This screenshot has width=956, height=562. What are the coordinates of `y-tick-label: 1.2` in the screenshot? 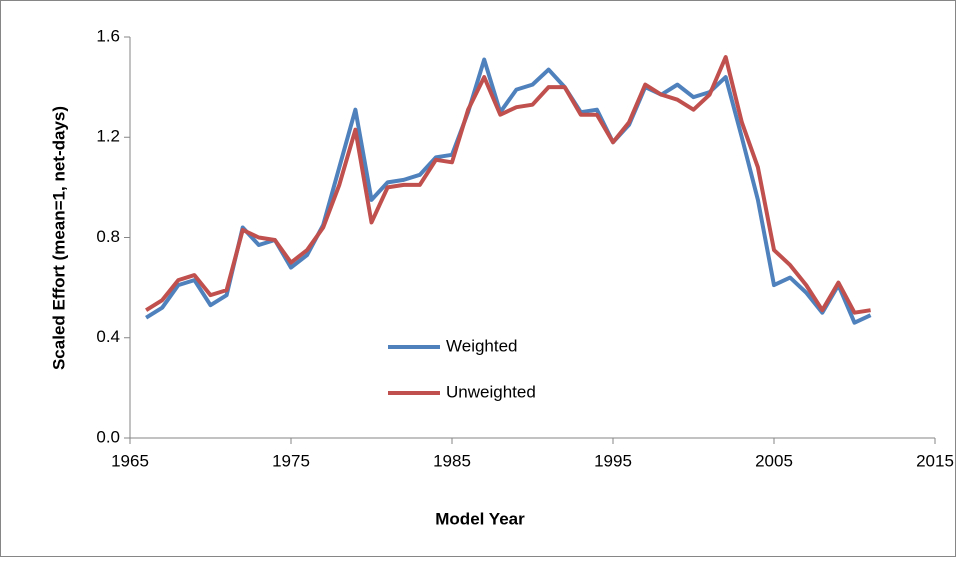 It's located at (108, 136).